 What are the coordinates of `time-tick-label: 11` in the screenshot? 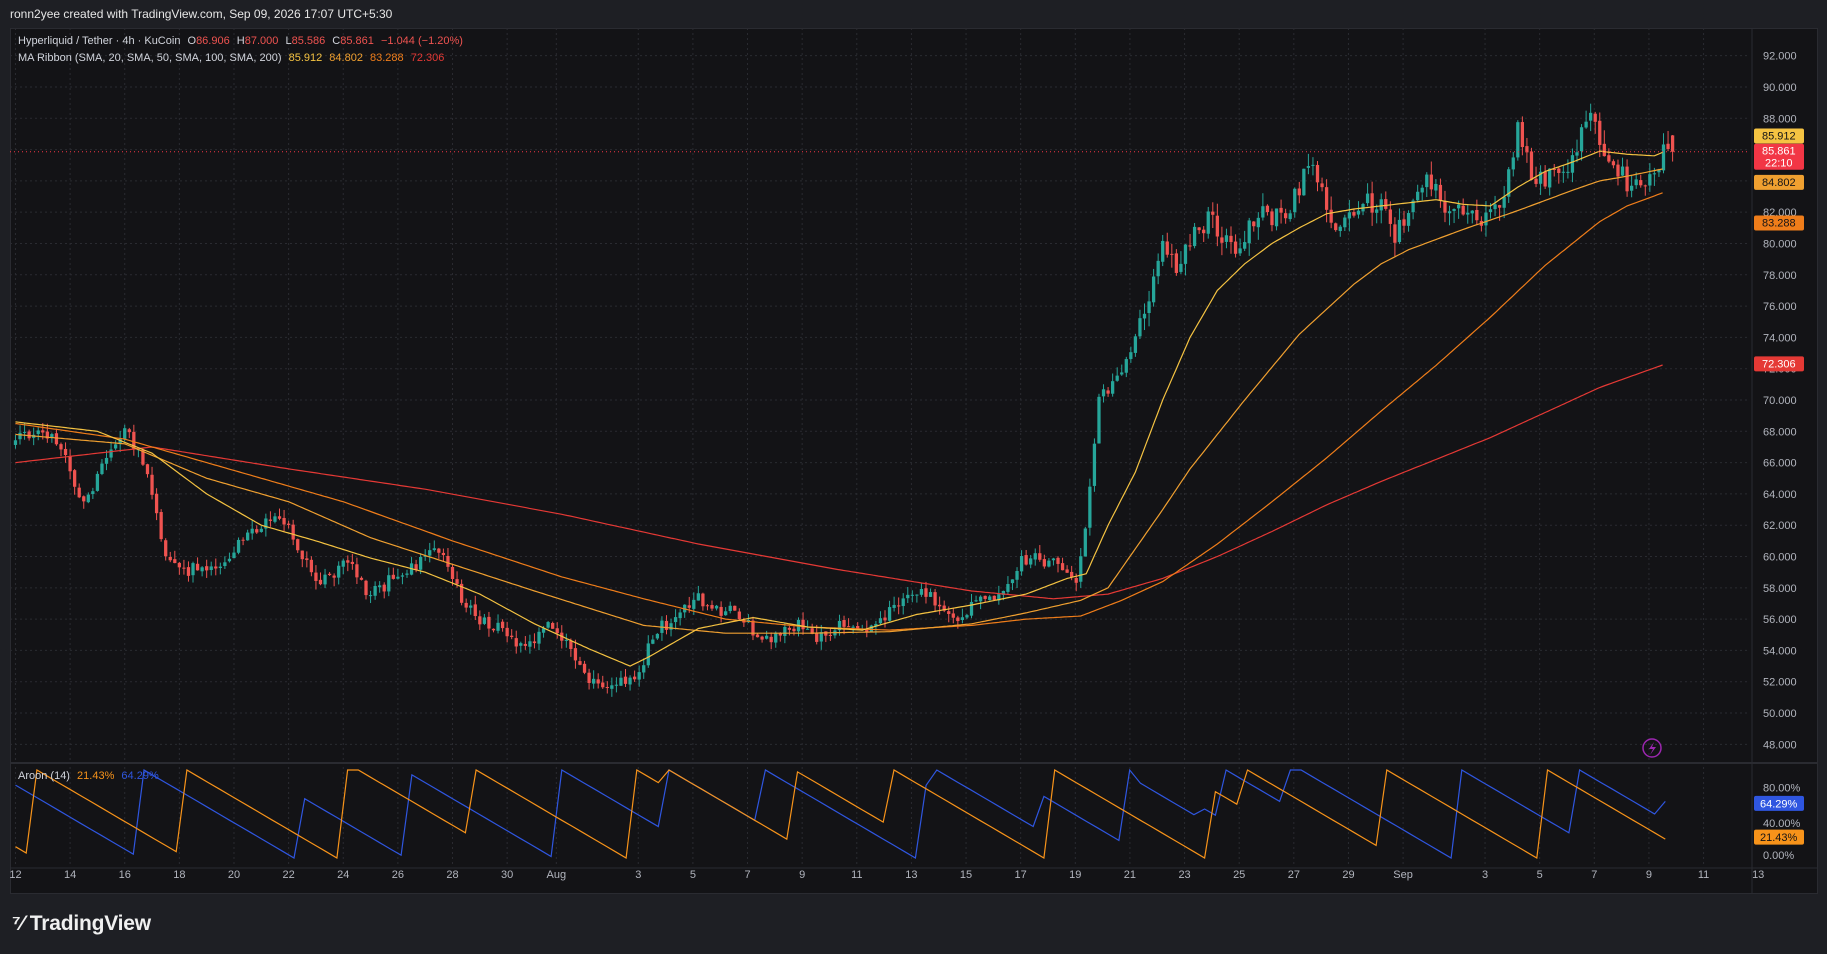 It's located at (1703, 875).